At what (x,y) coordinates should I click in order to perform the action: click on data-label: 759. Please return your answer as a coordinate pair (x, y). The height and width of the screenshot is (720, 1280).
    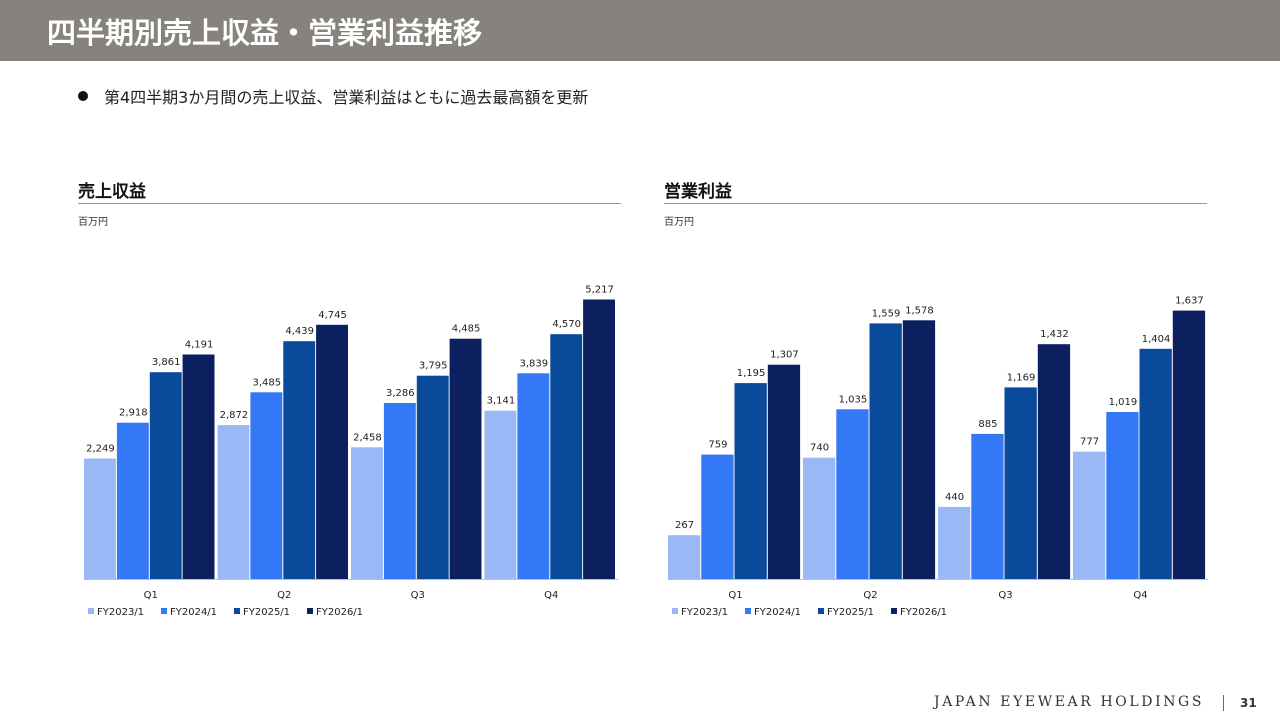
    Looking at the image, I should click on (717, 445).